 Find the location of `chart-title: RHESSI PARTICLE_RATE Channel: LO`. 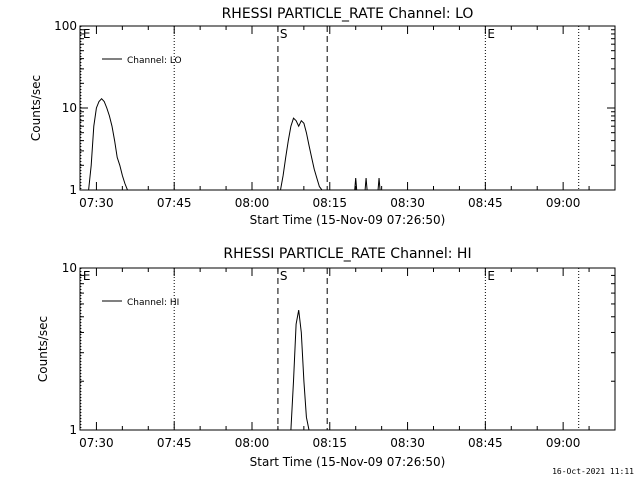

chart-title: RHESSI PARTICLE_RATE Channel: LO is located at coordinates (348, 14).